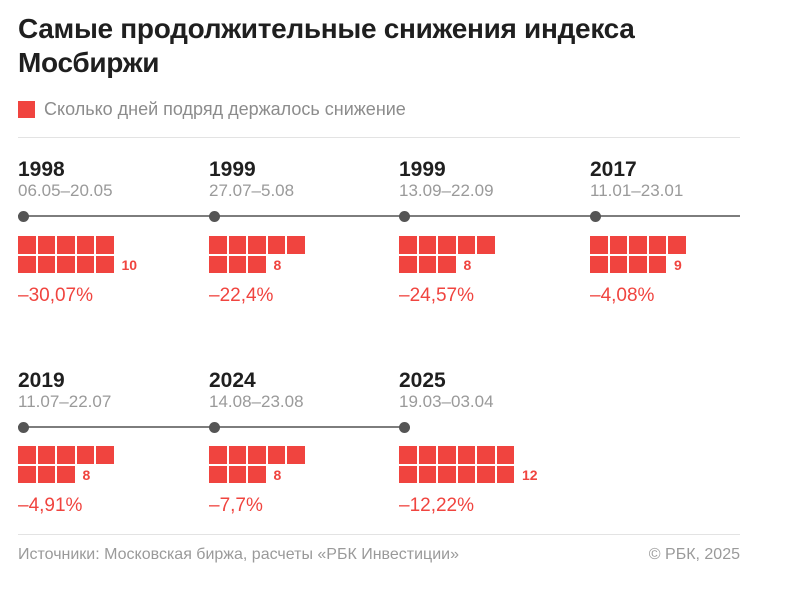 Image resolution: width=800 pixels, height=594 pixels. I want to click on bottom-divider, so click(379, 534).